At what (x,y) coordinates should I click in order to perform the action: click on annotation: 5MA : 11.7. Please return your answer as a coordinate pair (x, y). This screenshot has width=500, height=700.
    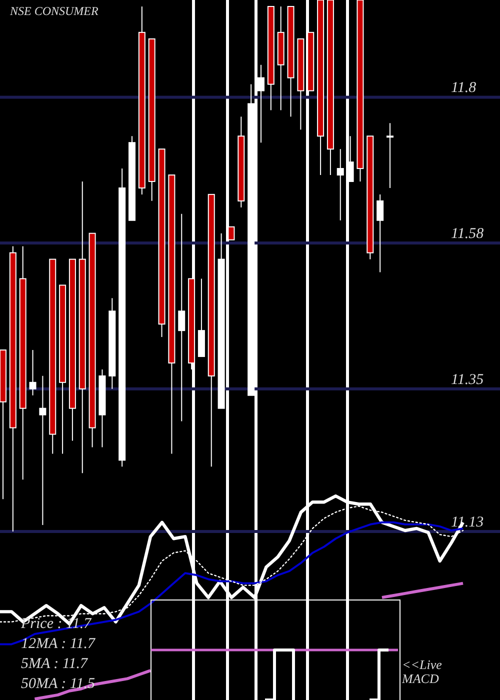
    Looking at the image, I should click on (55, 664).